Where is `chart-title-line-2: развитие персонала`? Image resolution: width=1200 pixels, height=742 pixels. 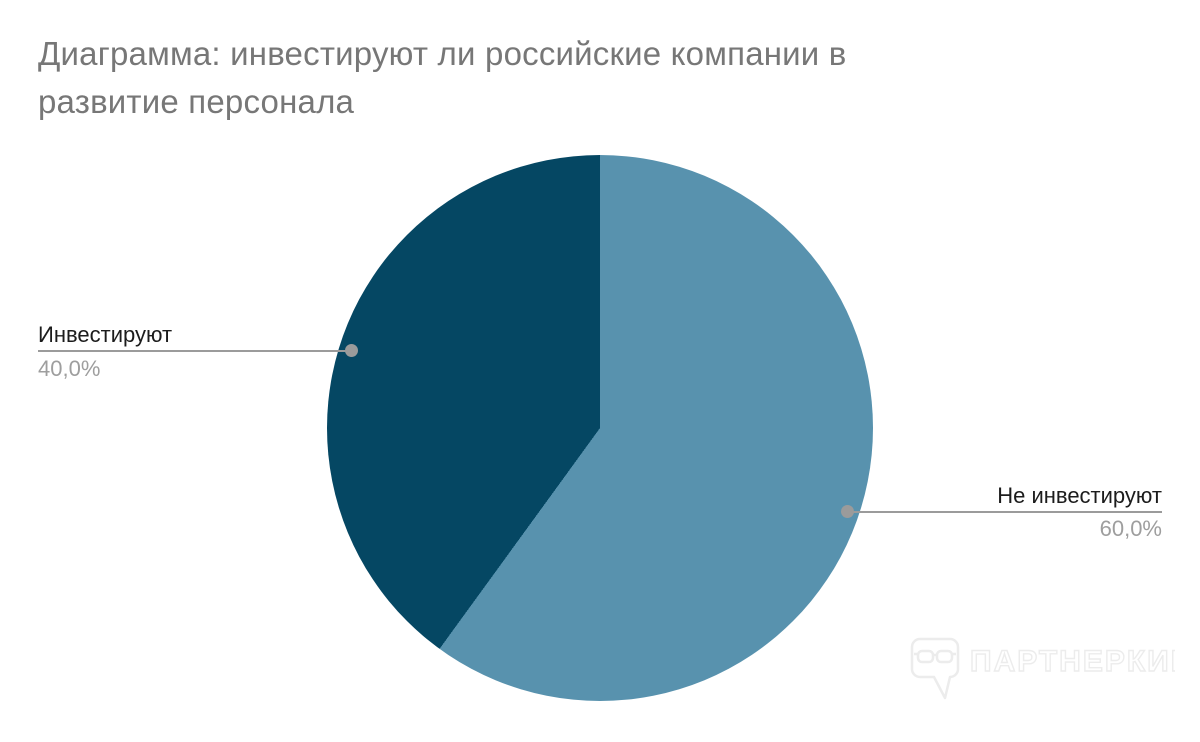 chart-title-line-2: развитие персонала is located at coordinates (196, 101).